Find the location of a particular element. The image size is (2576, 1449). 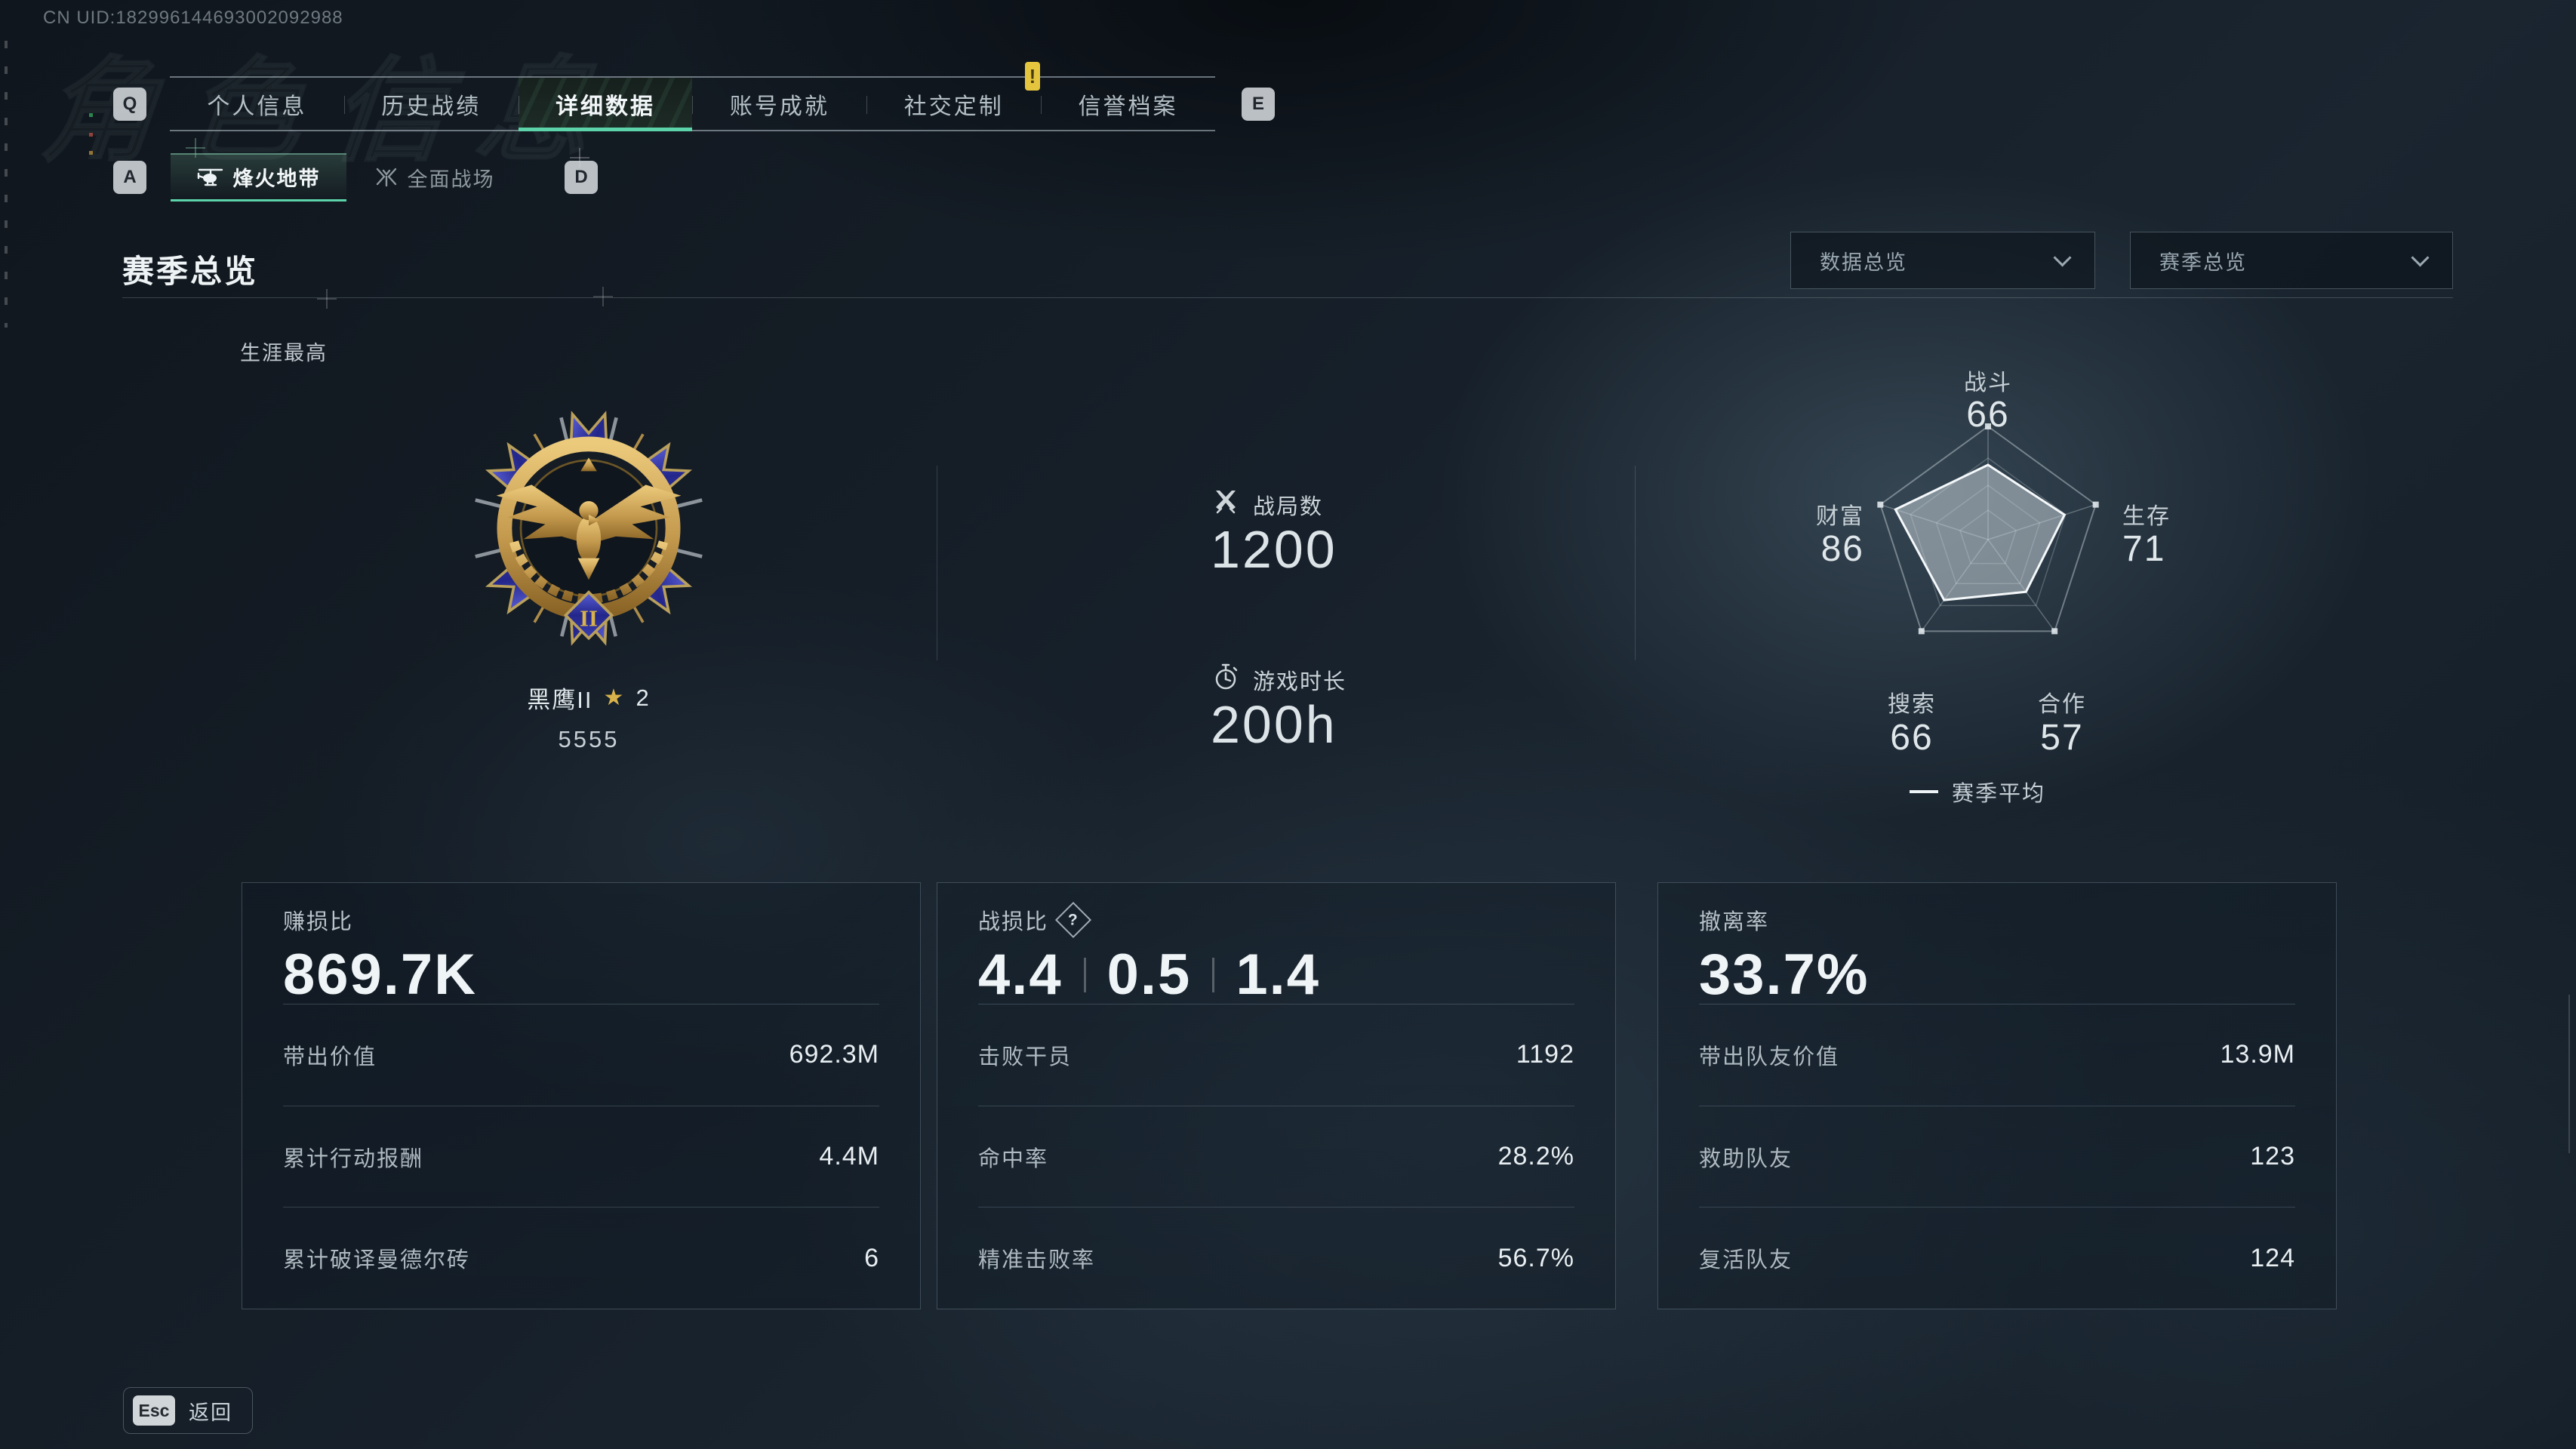

playtime-value: 200h is located at coordinates (1274, 724).